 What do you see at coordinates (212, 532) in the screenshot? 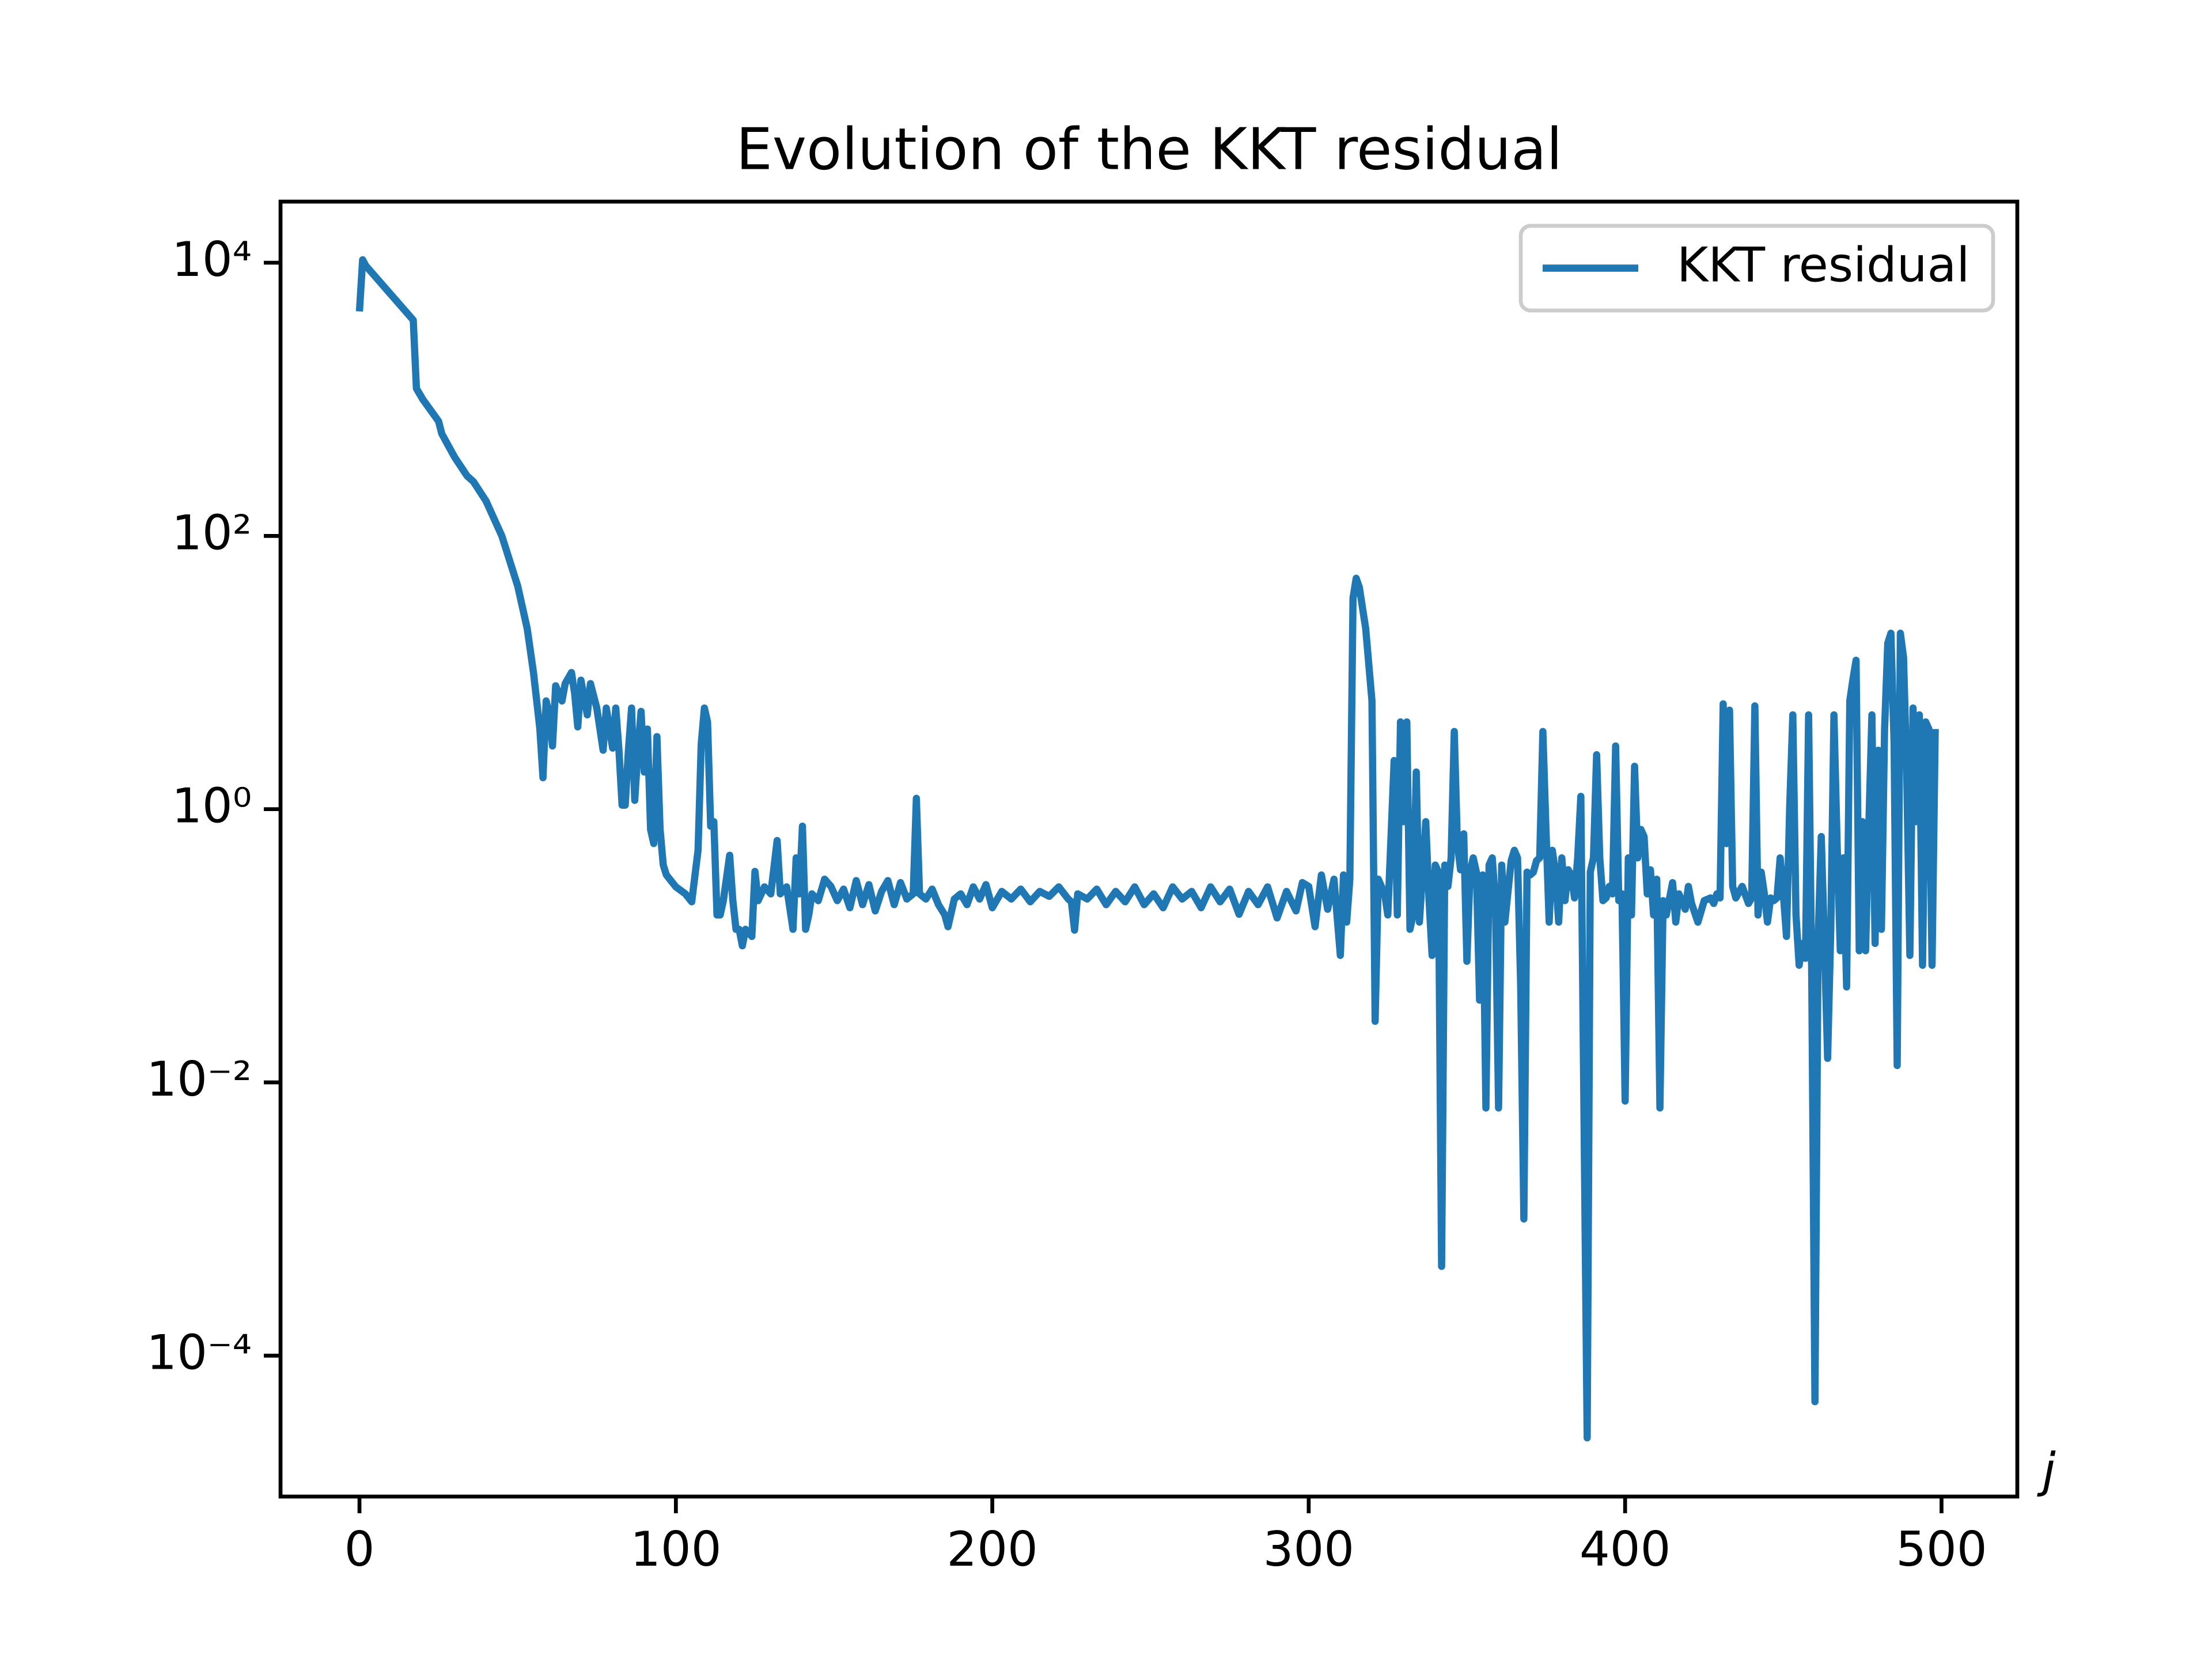
I see `y-tick-label: 10²` at bounding box center [212, 532].